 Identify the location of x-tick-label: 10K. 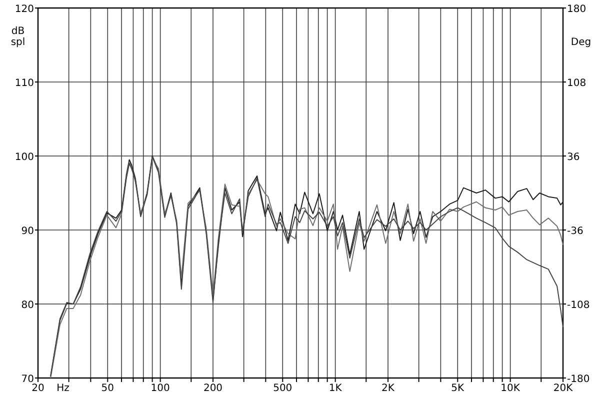
(510, 388).